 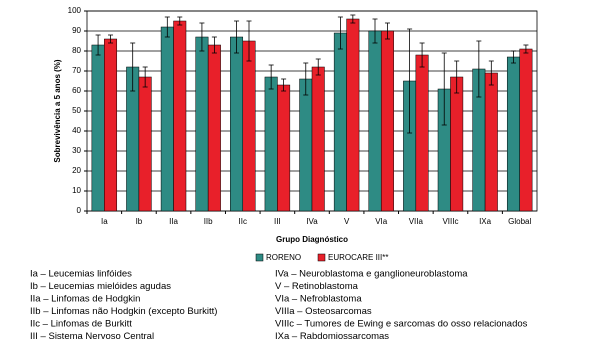 I want to click on y-tick-label: 30, so click(x=76, y=150).